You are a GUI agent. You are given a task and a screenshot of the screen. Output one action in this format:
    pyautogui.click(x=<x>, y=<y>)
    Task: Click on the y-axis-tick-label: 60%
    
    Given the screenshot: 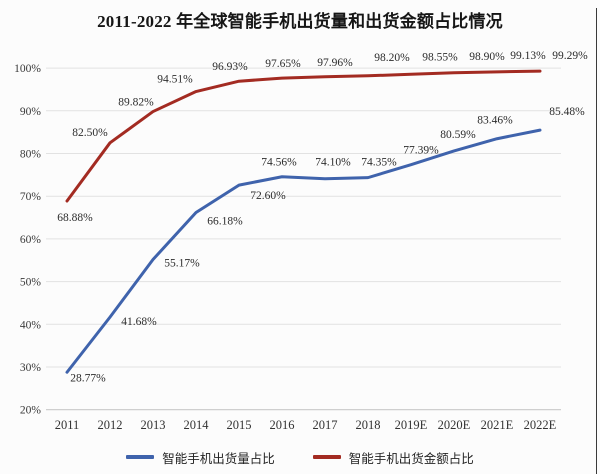 What is the action you would take?
    pyautogui.click(x=31, y=240)
    